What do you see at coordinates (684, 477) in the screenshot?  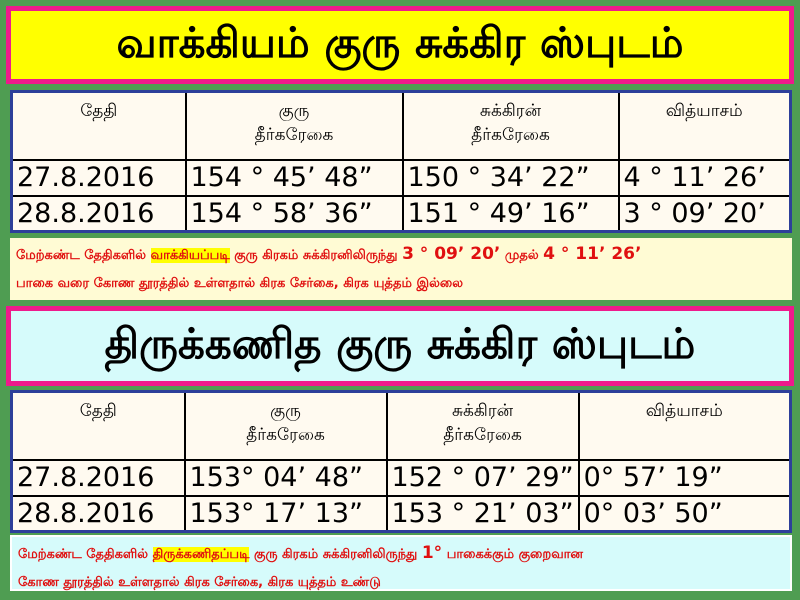 I see `difference-cell: 0° 57’ 19”` at bounding box center [684, 477].